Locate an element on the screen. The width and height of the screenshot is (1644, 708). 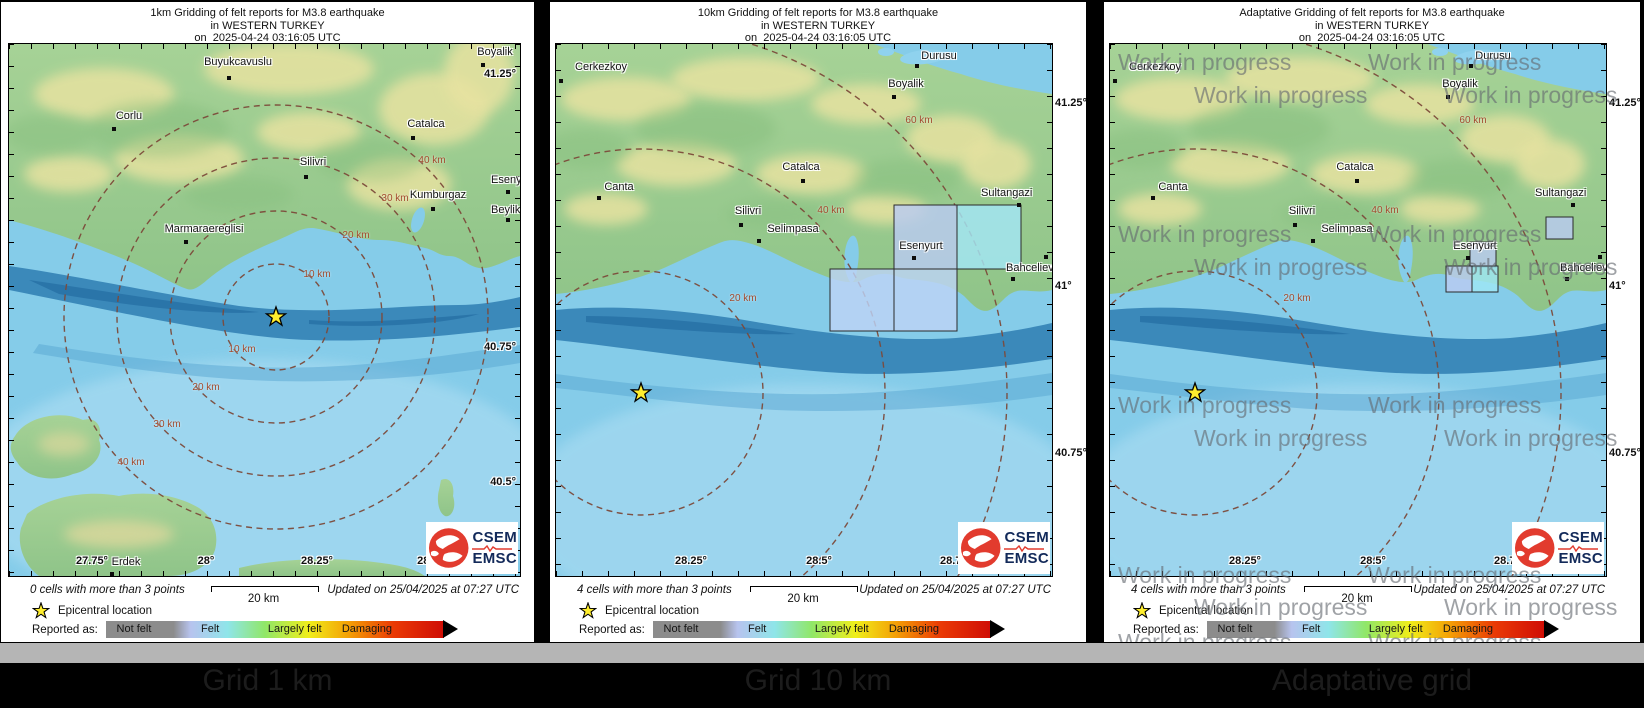
panel-title-line-3: on 2025-04-24 03:16:05 UTC is located at coordinates (818, 38).